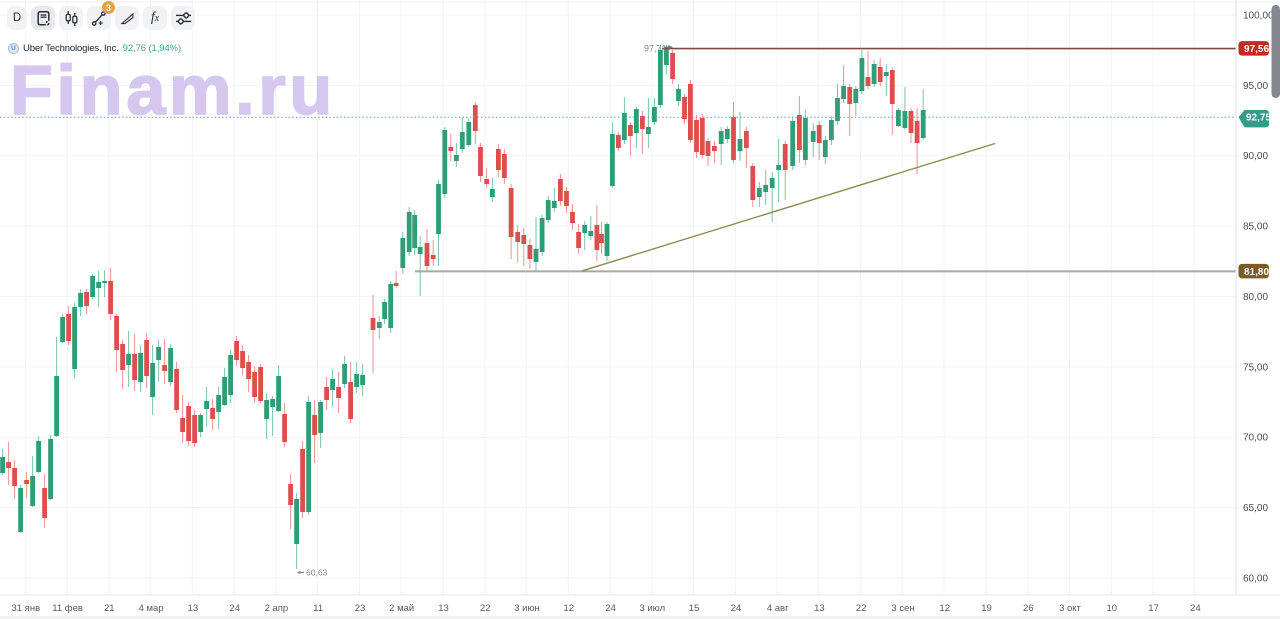  Describe the element at coordinates (527, 608) in the screenshot. I see `svg-text: 3 июн` at that location.